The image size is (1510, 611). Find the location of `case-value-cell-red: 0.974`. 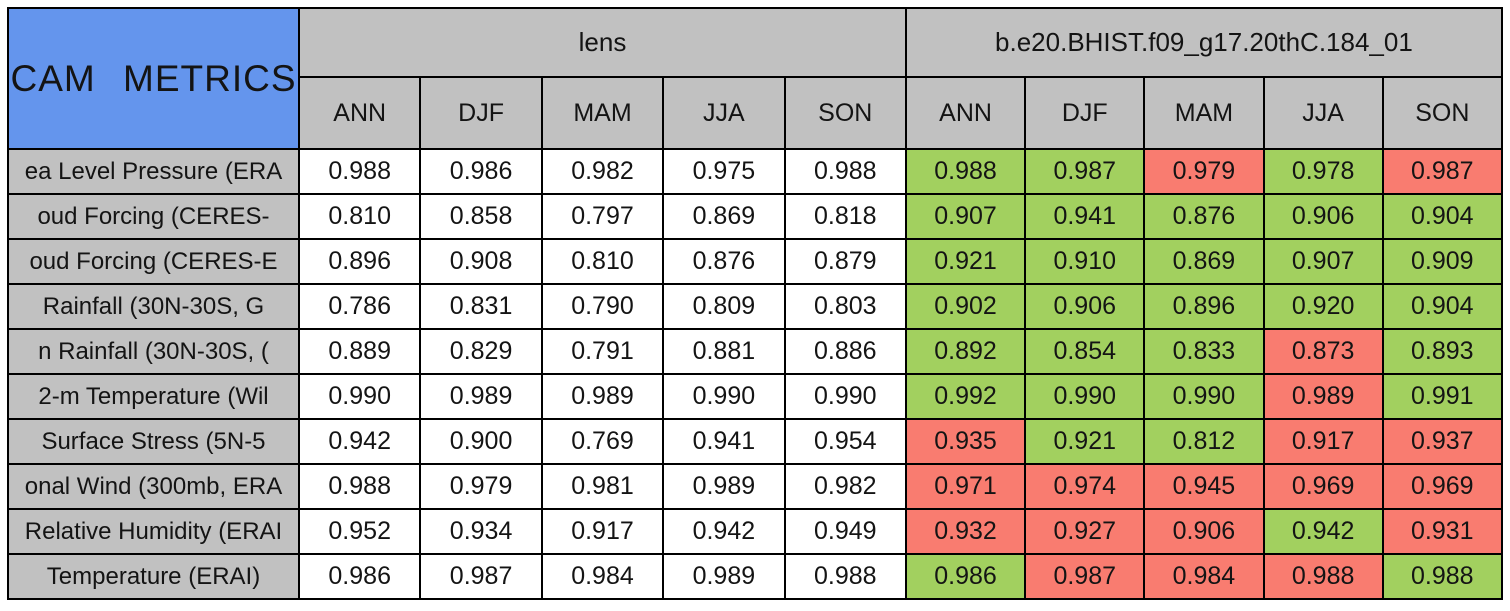

case-value-cell-red: 0.974 is located at coordinates (1085, 486).